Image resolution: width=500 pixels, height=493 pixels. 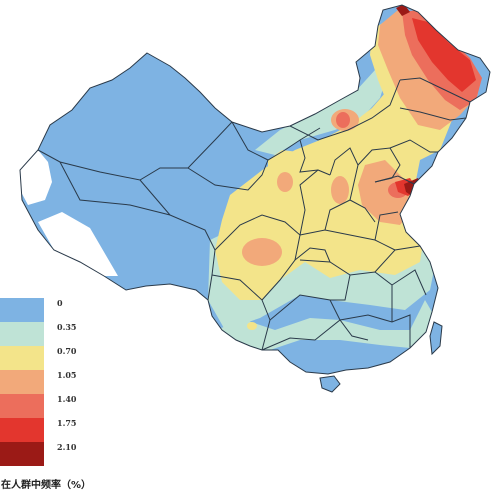 I want to click on xinjiang-border, so click(x=135, y=151).